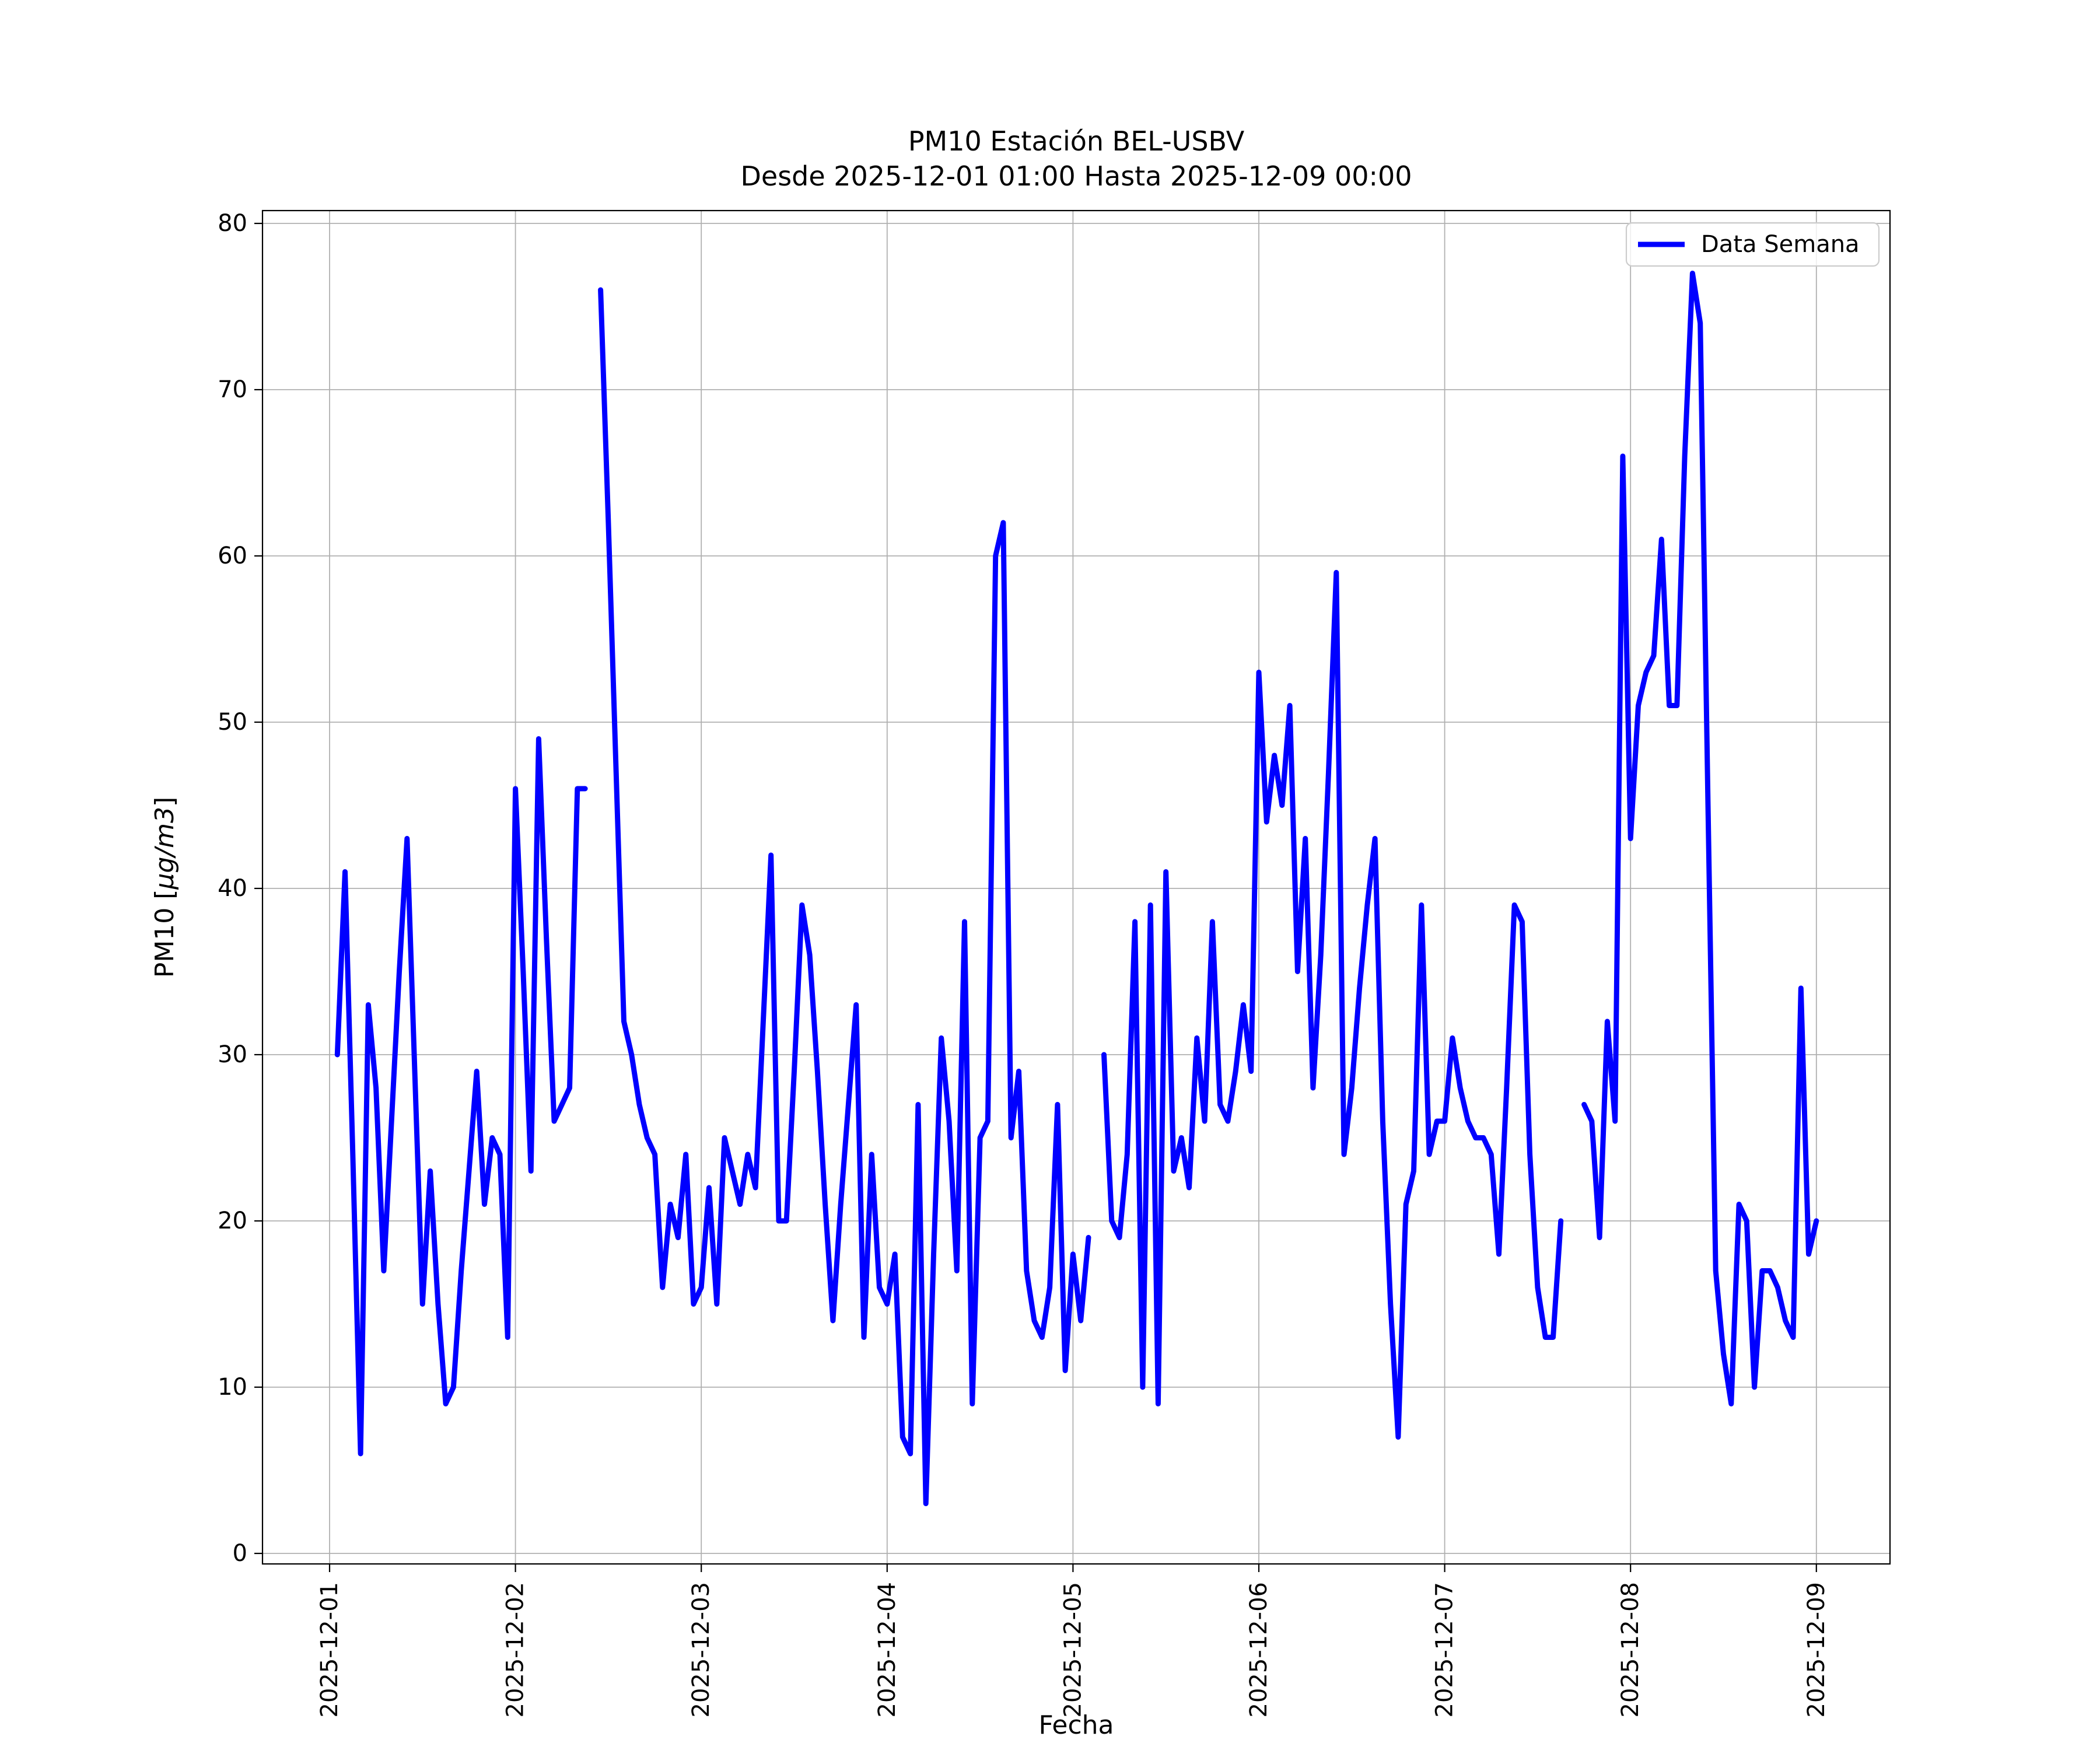  Describe the element at coordinates (1630, 1650) in the screenshot. I see `x-tick-label: 2025-12-08` at that location.